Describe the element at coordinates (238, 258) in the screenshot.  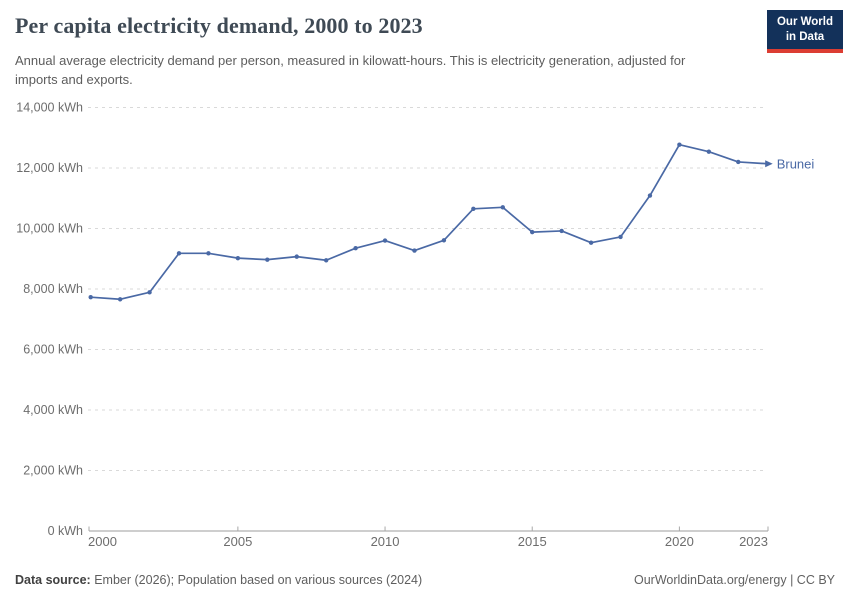
I see `data-point-2005` at that location.